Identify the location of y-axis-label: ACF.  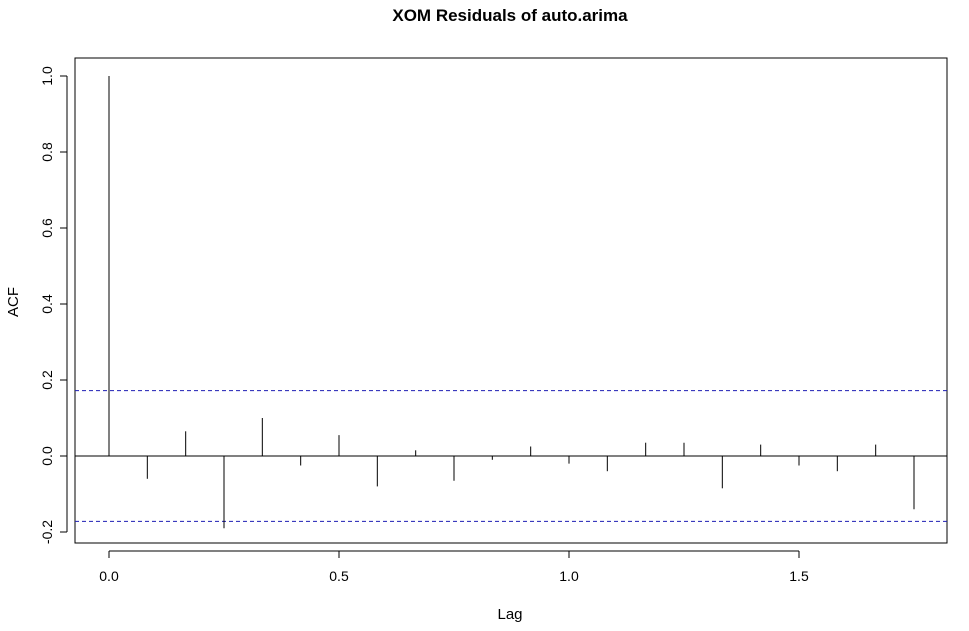
(13, 302).